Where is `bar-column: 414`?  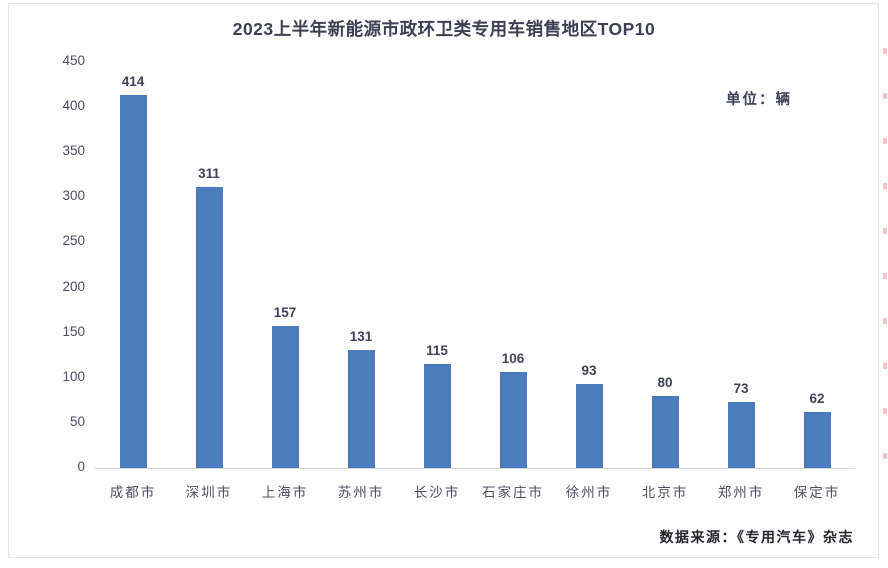 bar-column: 414 is located at coordinates (133, 265).